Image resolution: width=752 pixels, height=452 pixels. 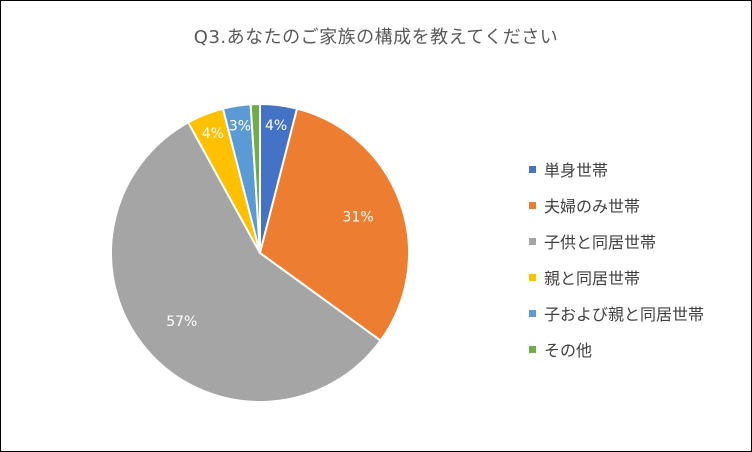 What do you see at coordinates (181, 322) in the screenshot?
I see `data-label-3: 57%` at bounding box center [181, 322].